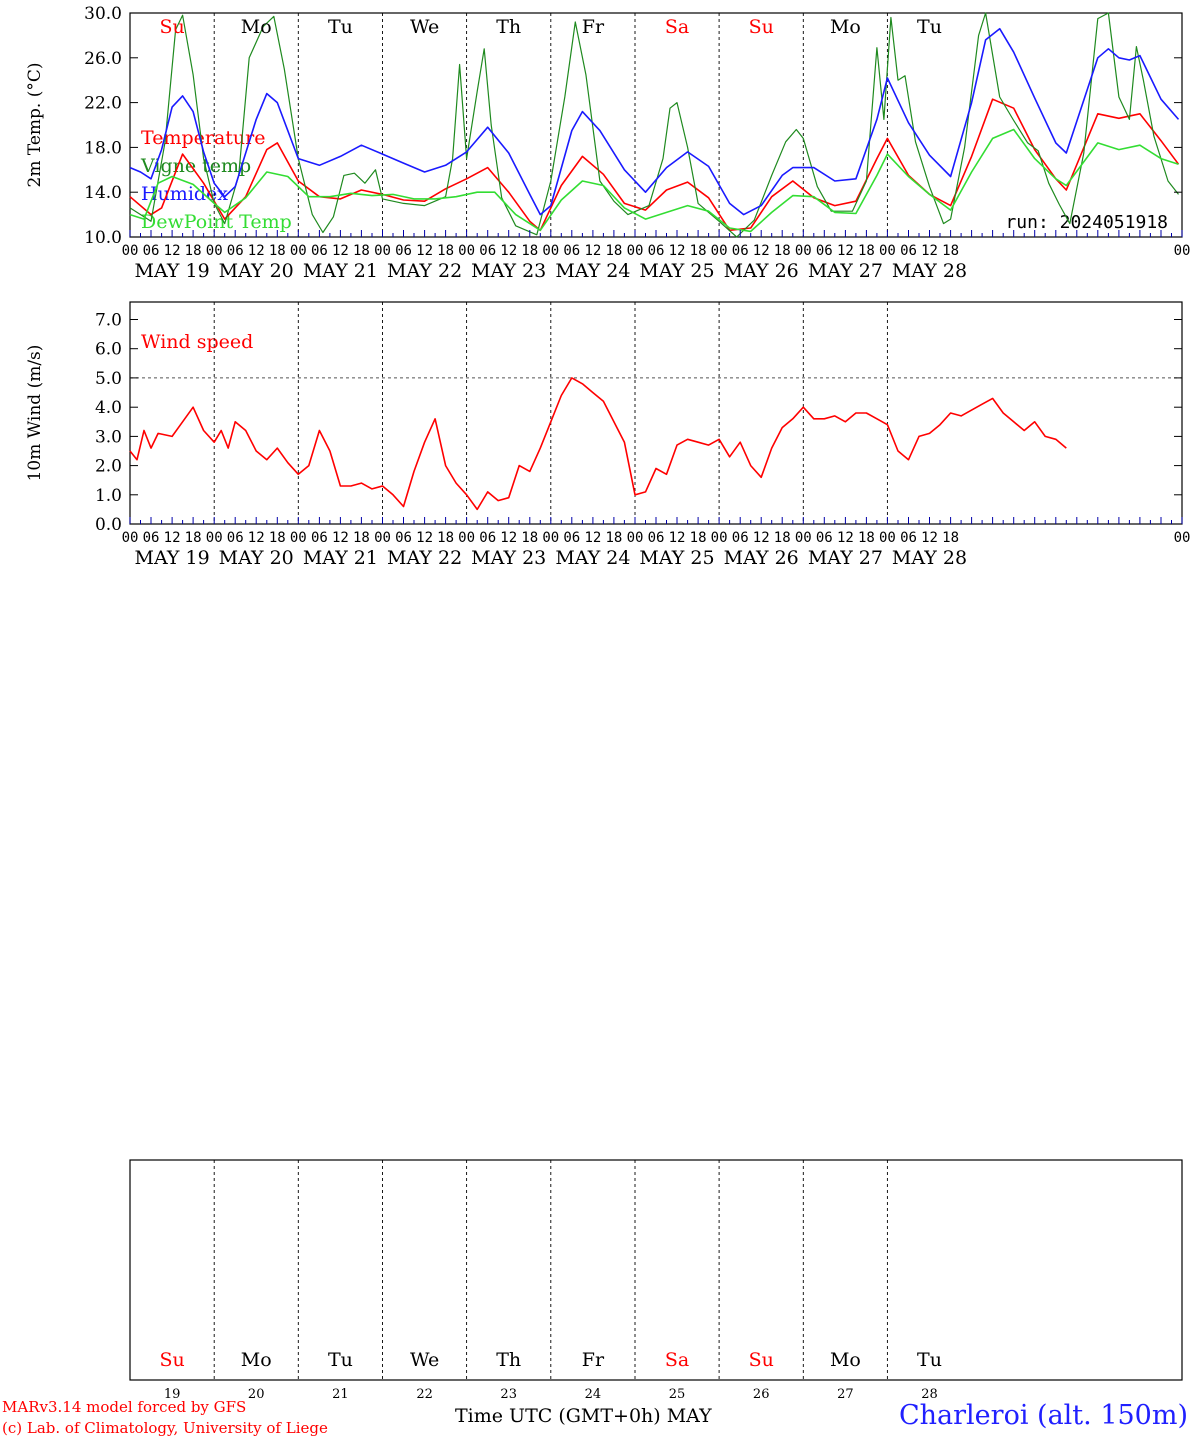 The image size is (1194, 1440). What do you see at coordinates (929, 1394) in the screenshot?
I see `day-number-label: 28` at bounding box center [929, 1394].